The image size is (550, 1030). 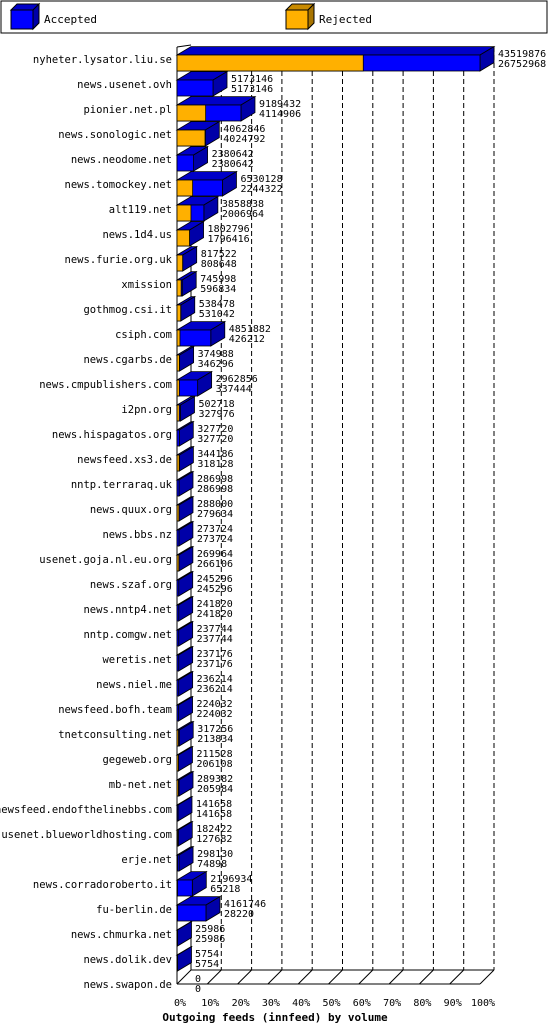 What do you see at coordinates (127, 985) in the screenshot?
I see `category-label: news.swapon.de` at bounding box center [127, 985].